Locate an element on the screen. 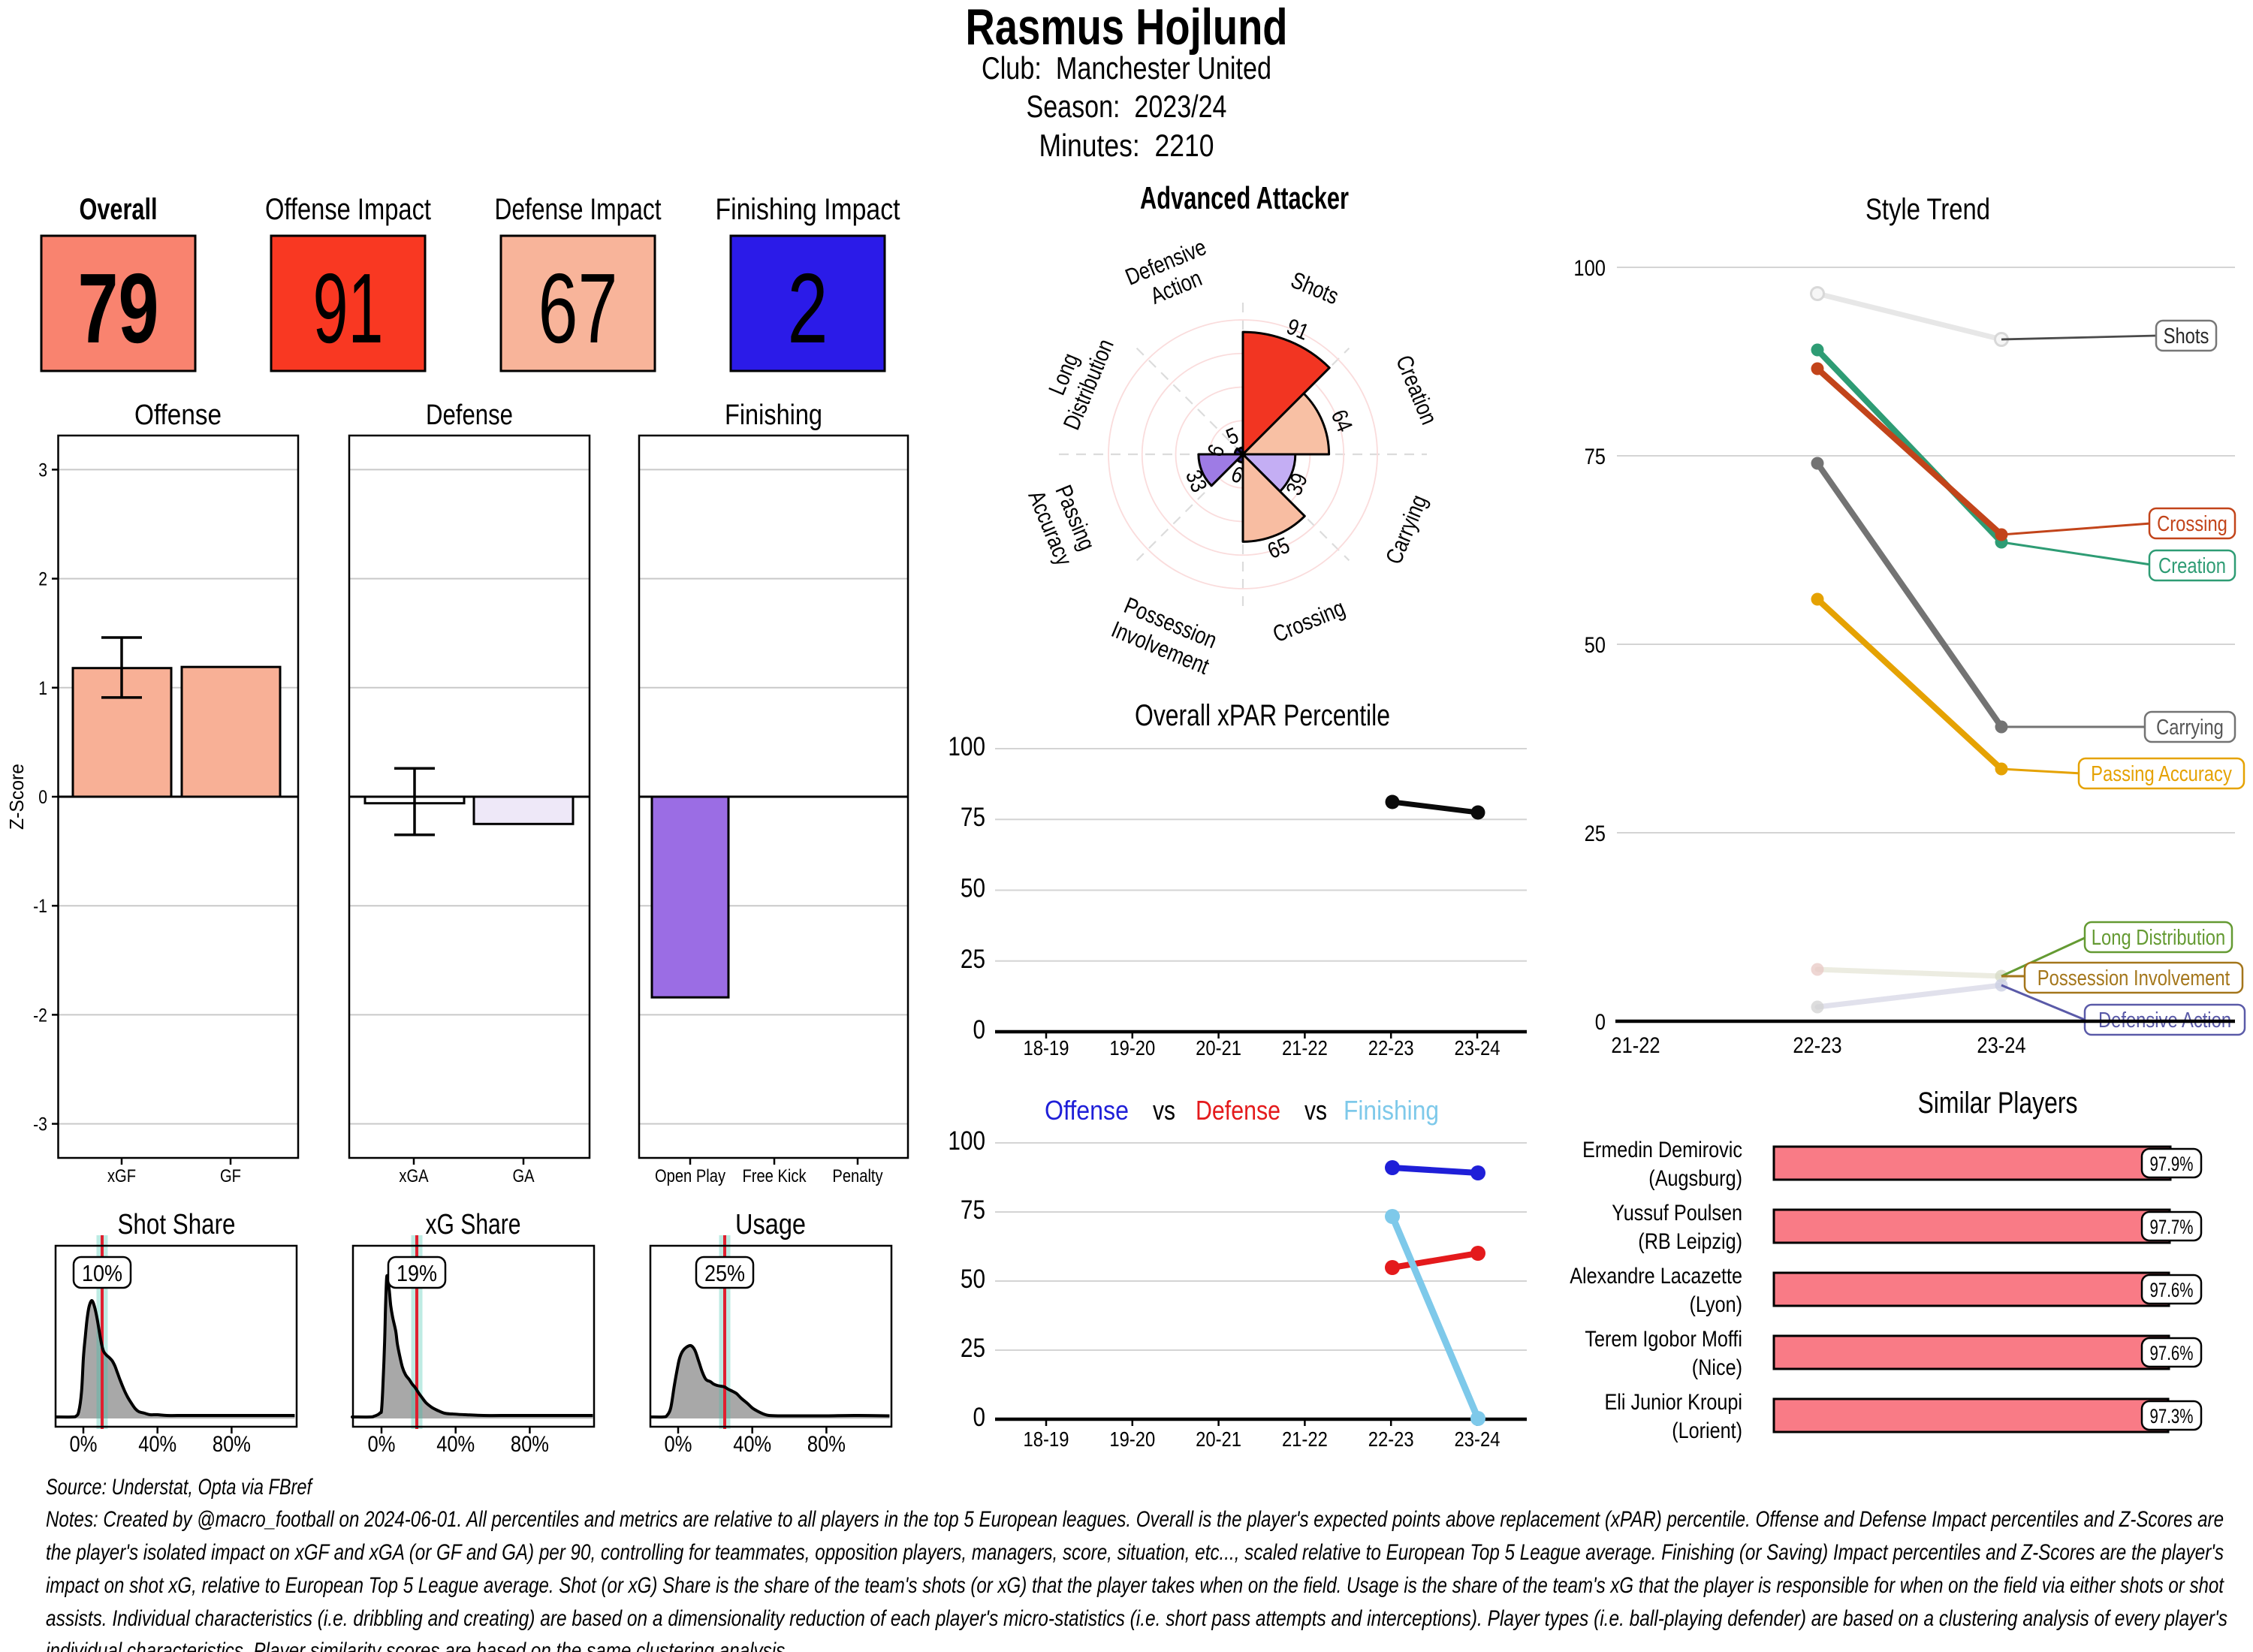  svg-text: Passing Accuracy is located at coordinates (2161, 774).